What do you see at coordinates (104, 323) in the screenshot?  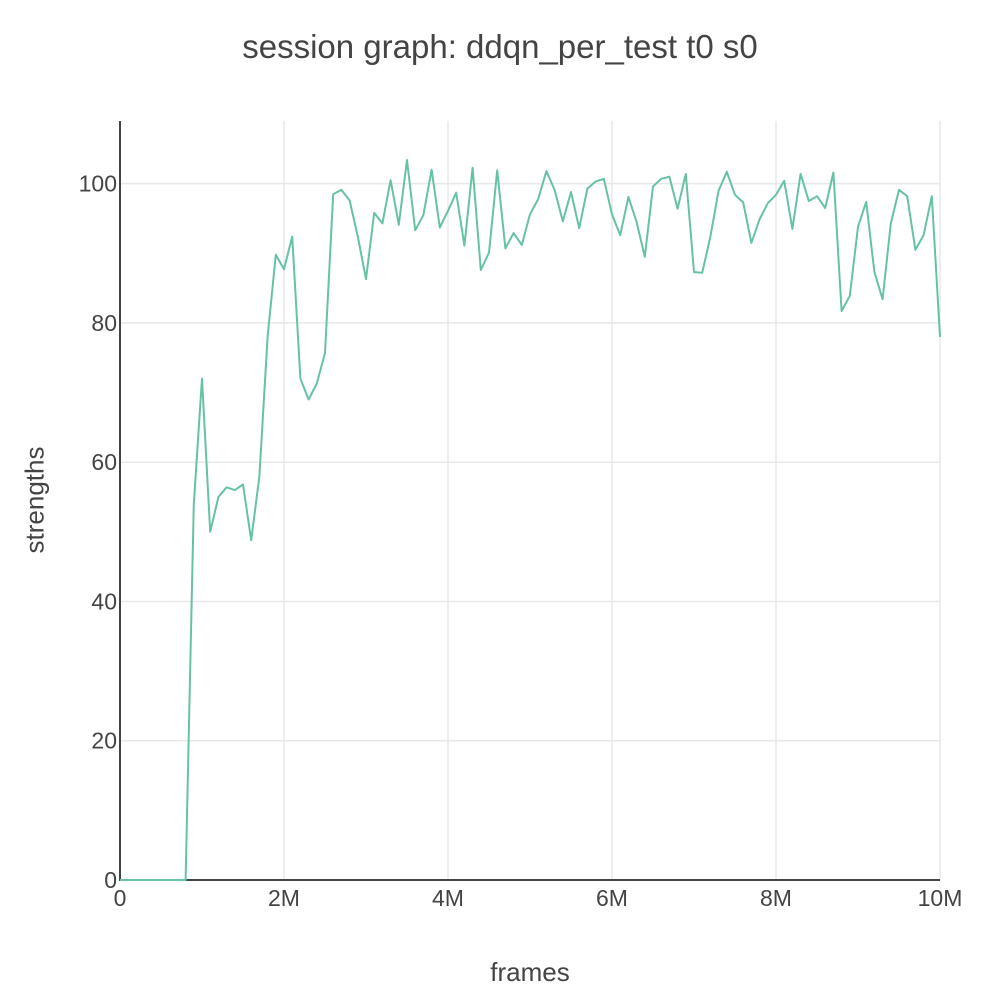 I see `y-tick-label: 80` at bounding box center [104, 323].